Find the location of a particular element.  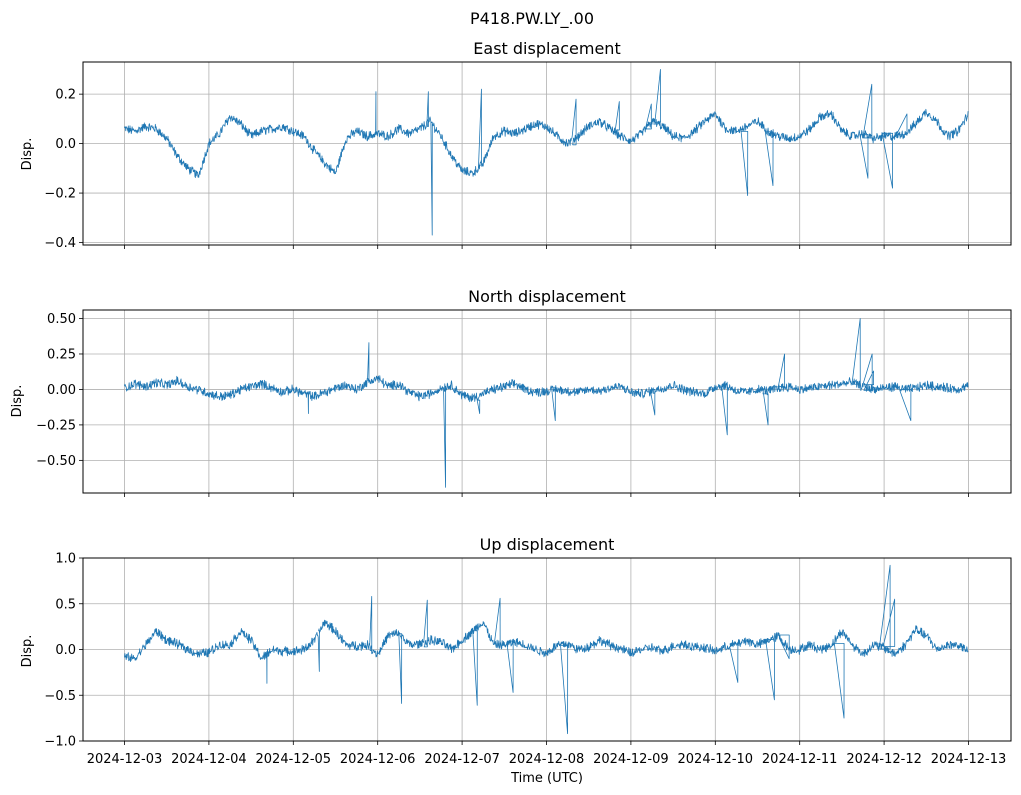

y-tick-label: 0.2 is located at coordinates (65, 95).